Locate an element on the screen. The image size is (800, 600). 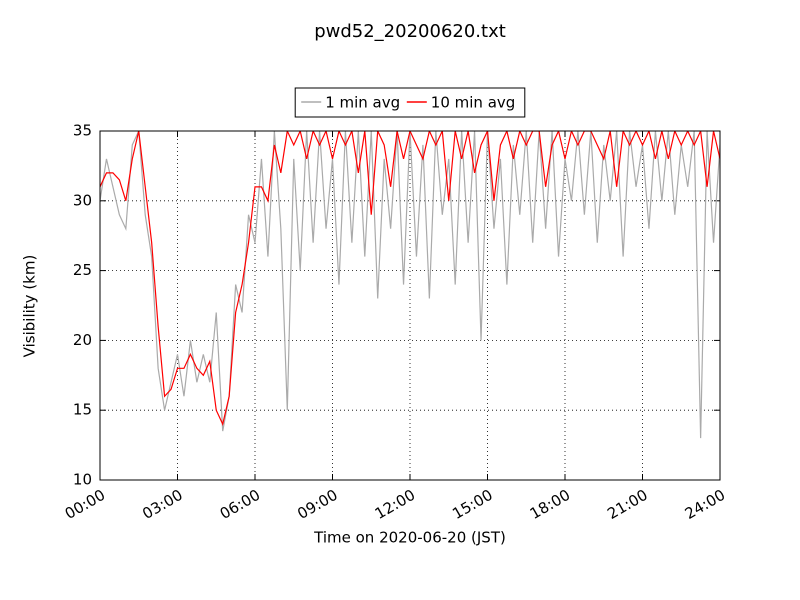
x-axis-label: Time on 2020-06-20 (JST) is located at coordinates (409, 538).